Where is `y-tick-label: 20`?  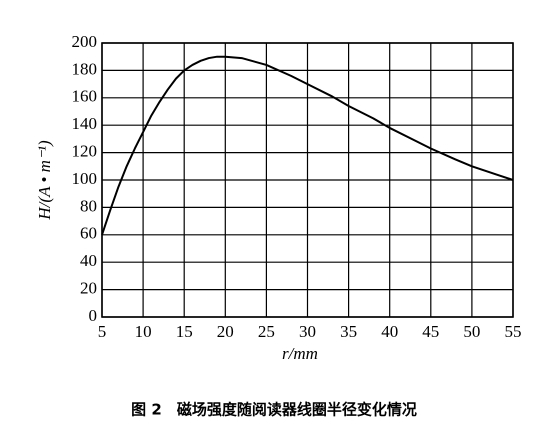
y-tick-label: 20 is located at coordinates (88, 288).